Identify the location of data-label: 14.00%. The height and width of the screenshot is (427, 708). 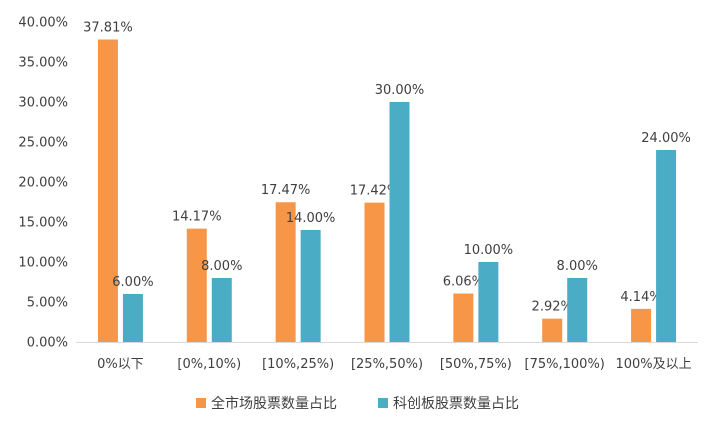
(311, 218).